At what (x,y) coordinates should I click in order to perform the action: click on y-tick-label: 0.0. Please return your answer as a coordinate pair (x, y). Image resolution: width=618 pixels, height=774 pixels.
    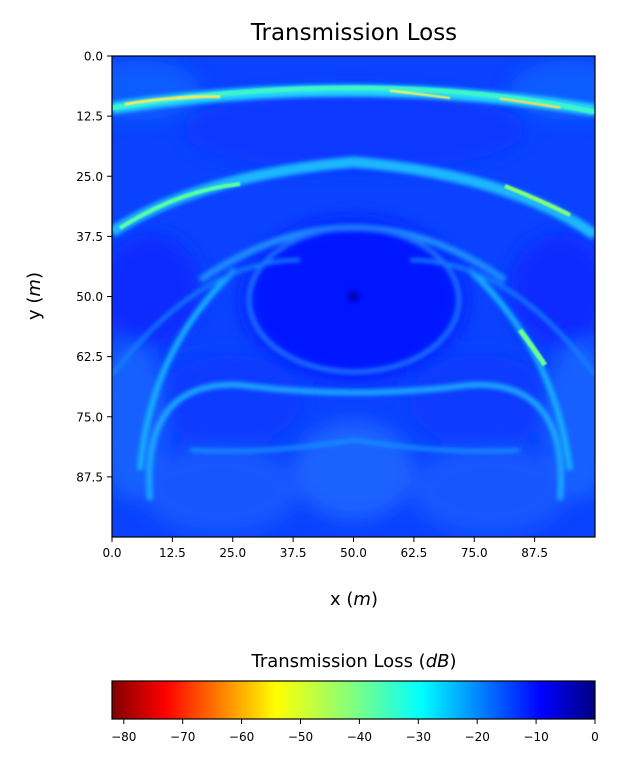
    Looking at the image, I should click on (93, 57).